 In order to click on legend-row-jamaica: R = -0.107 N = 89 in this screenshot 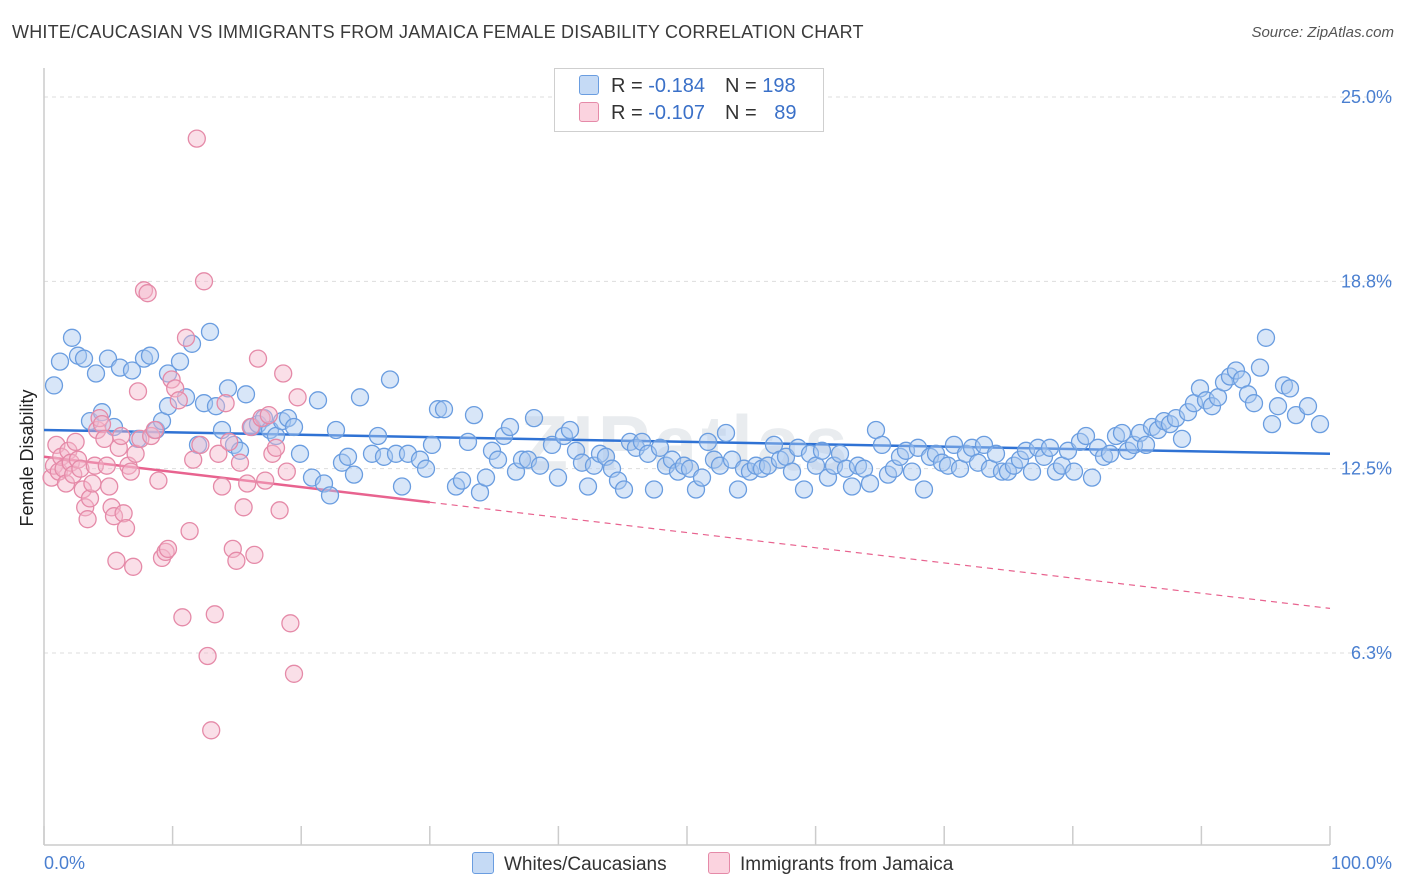, I will do `click(687, 114)`.